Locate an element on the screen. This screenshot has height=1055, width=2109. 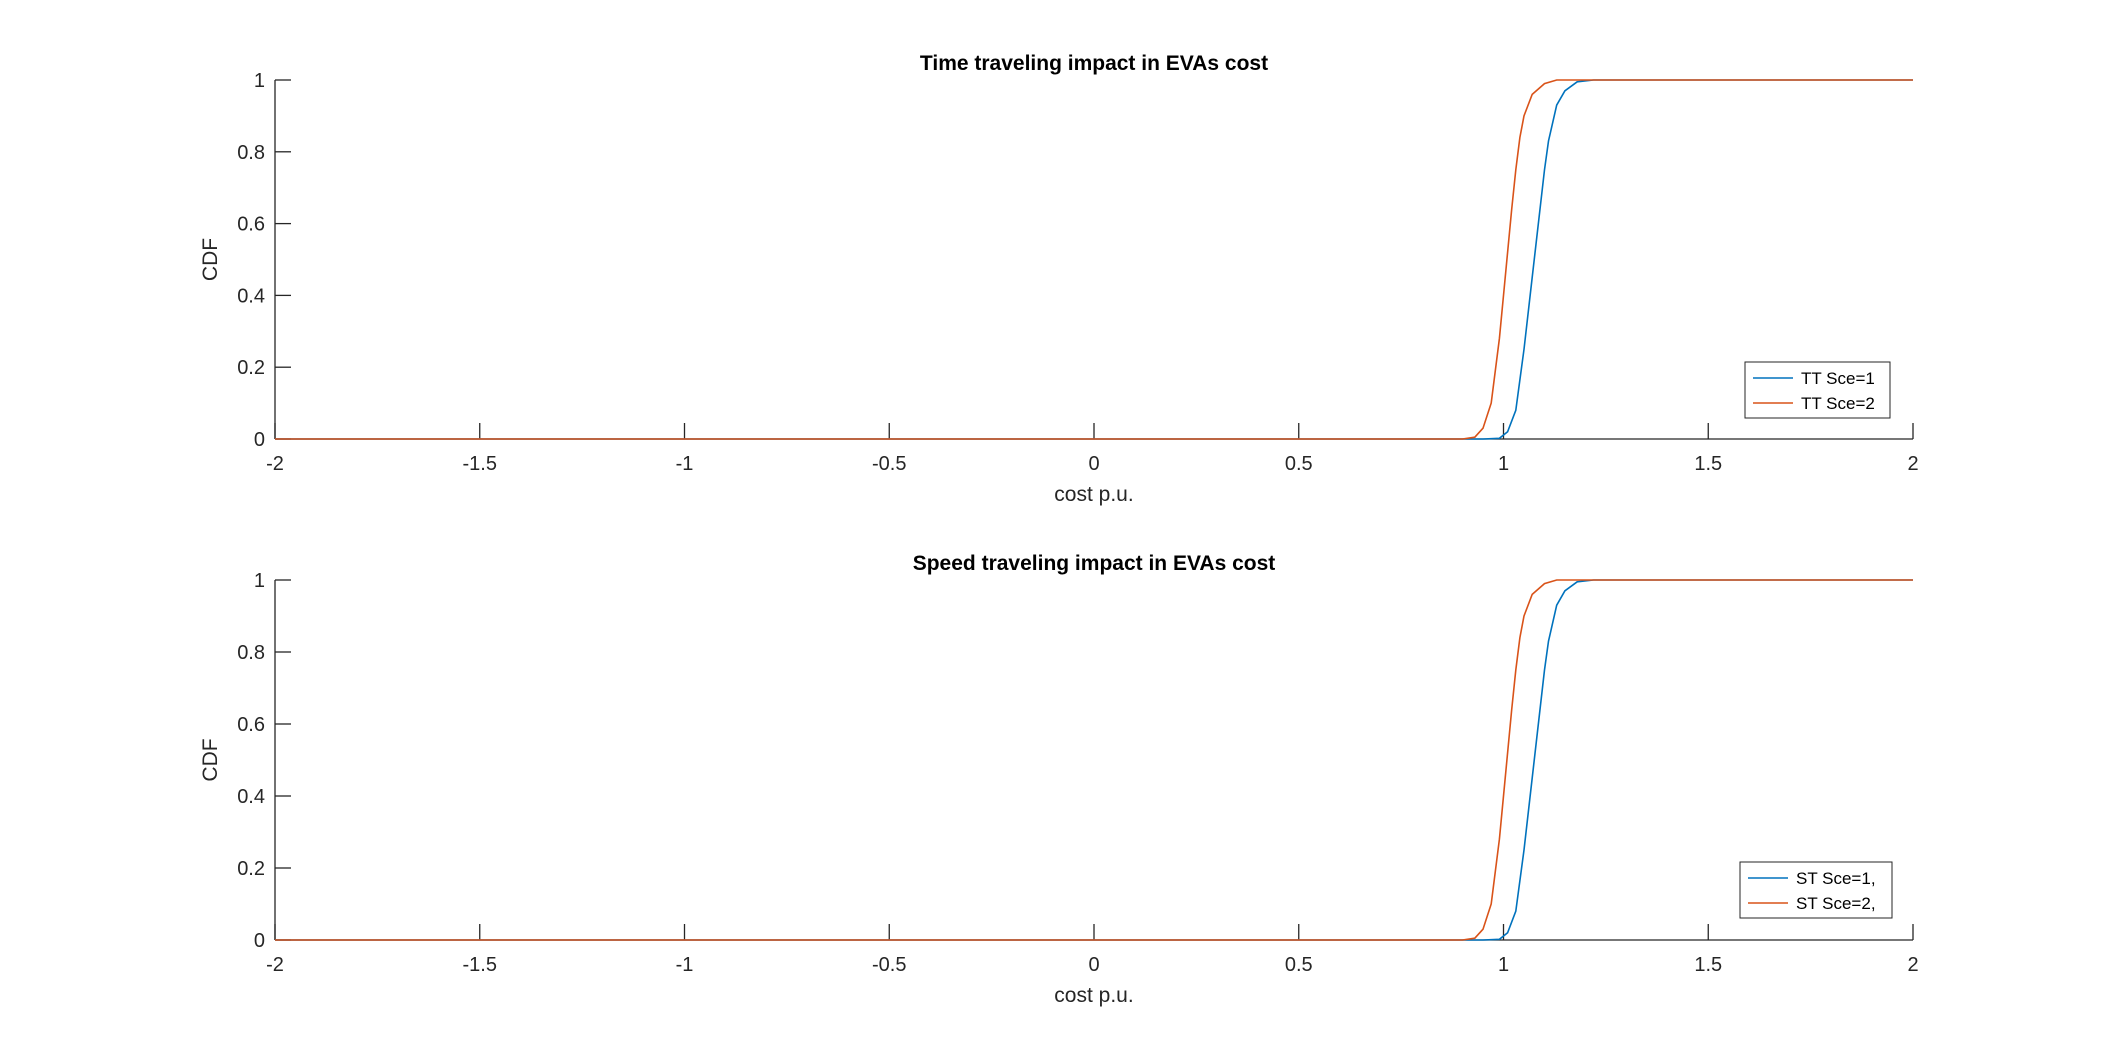
legend: ST Sce=1, ST Sce=2, is located at coordinates (1816, 890).